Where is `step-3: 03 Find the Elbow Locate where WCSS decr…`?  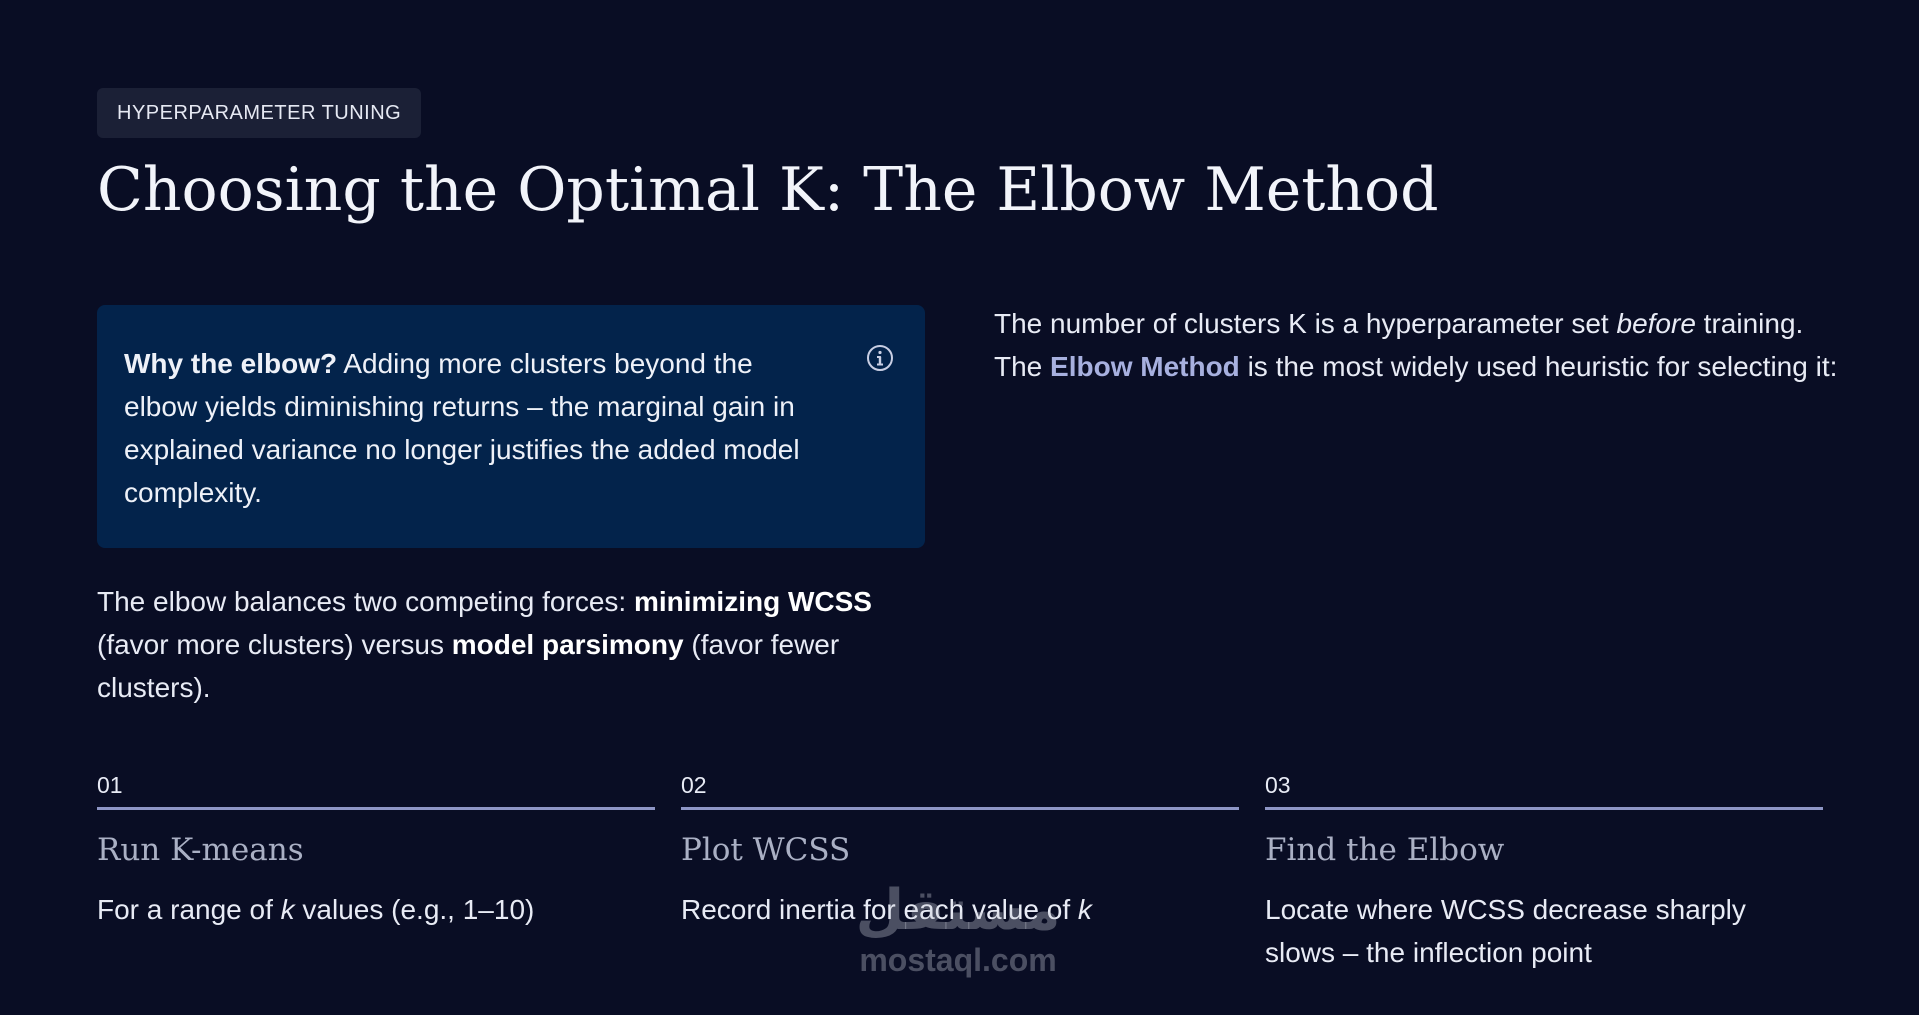 step-3: 03 Find the Elbow Locate where WCSS decr… is located at coordinates (1544, 872).